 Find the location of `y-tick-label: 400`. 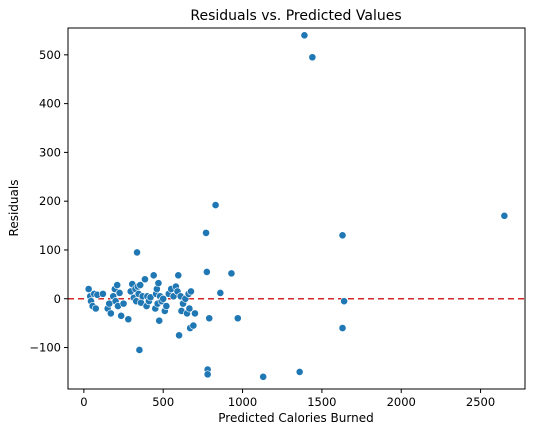

y-tick-label: 400 is located at coordinates (50, 104).